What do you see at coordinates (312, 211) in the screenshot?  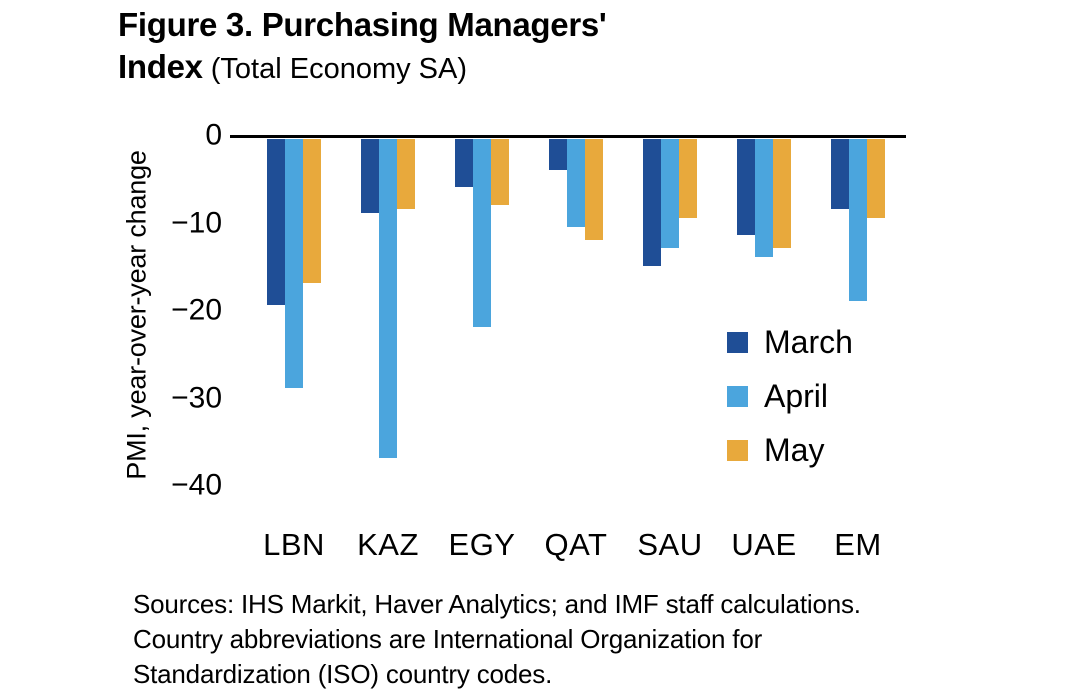 I see `bar-may-lbn` at bounding box center [312, 211].